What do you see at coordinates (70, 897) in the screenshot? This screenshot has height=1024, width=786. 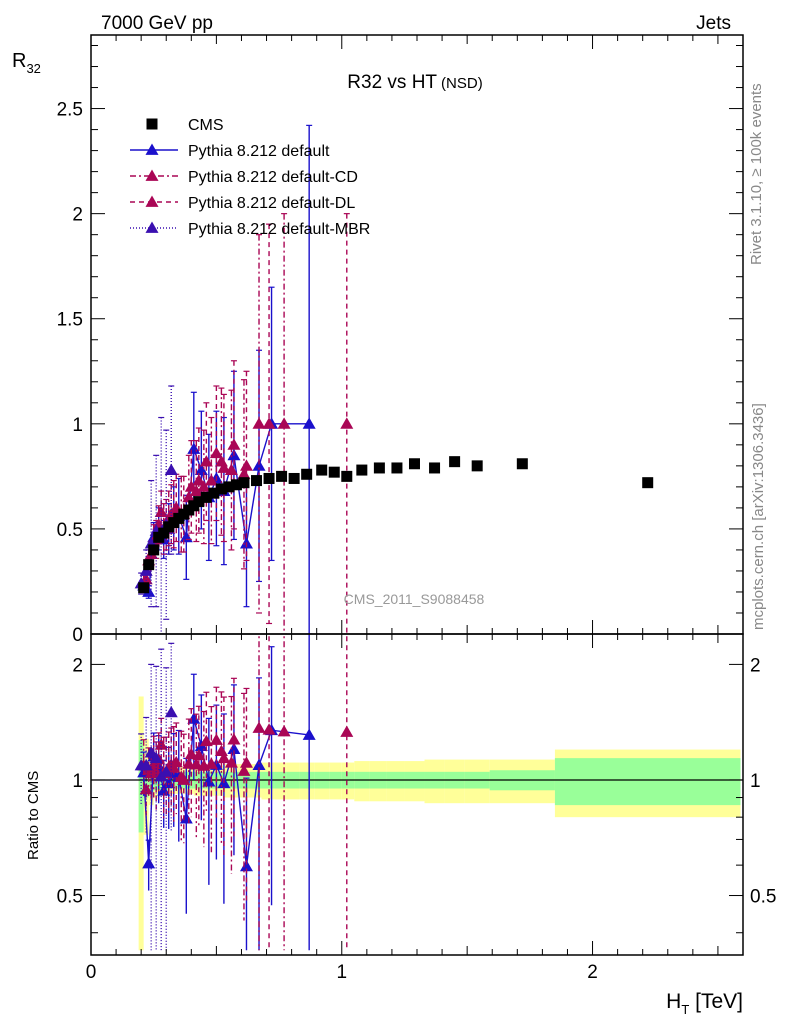 I see `ratio-y-tick-label: 0.5` at bounding box center [70, 897].